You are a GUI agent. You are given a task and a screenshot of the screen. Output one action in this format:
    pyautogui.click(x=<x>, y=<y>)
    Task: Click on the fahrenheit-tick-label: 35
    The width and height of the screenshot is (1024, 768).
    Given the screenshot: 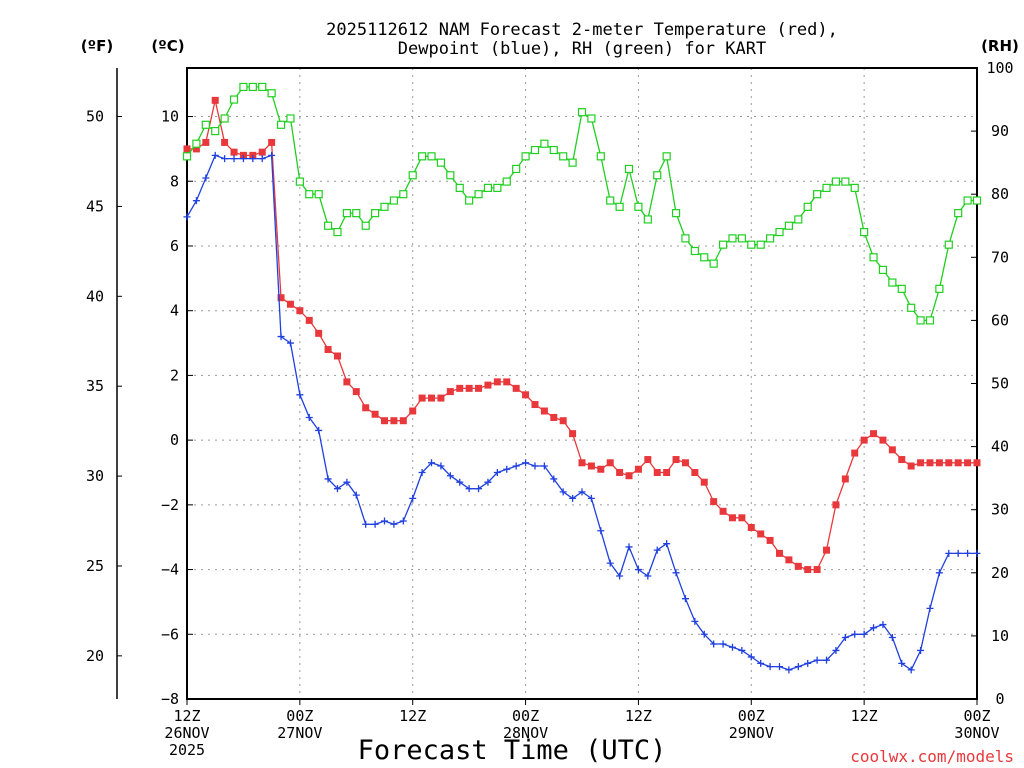 What is the action you would take?
    pyautogui.click(x=95, y=386)
    